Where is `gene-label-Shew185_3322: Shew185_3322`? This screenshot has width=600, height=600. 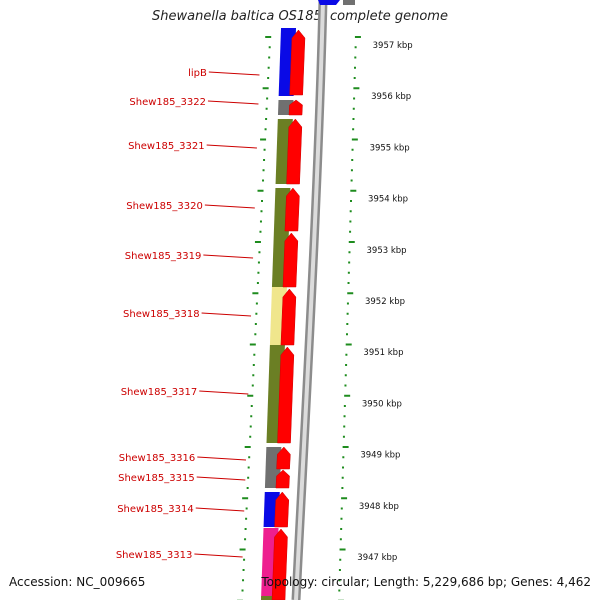
gene-label-Shew185_3322: Shew185_3322 is located at coordinates (167, 102).